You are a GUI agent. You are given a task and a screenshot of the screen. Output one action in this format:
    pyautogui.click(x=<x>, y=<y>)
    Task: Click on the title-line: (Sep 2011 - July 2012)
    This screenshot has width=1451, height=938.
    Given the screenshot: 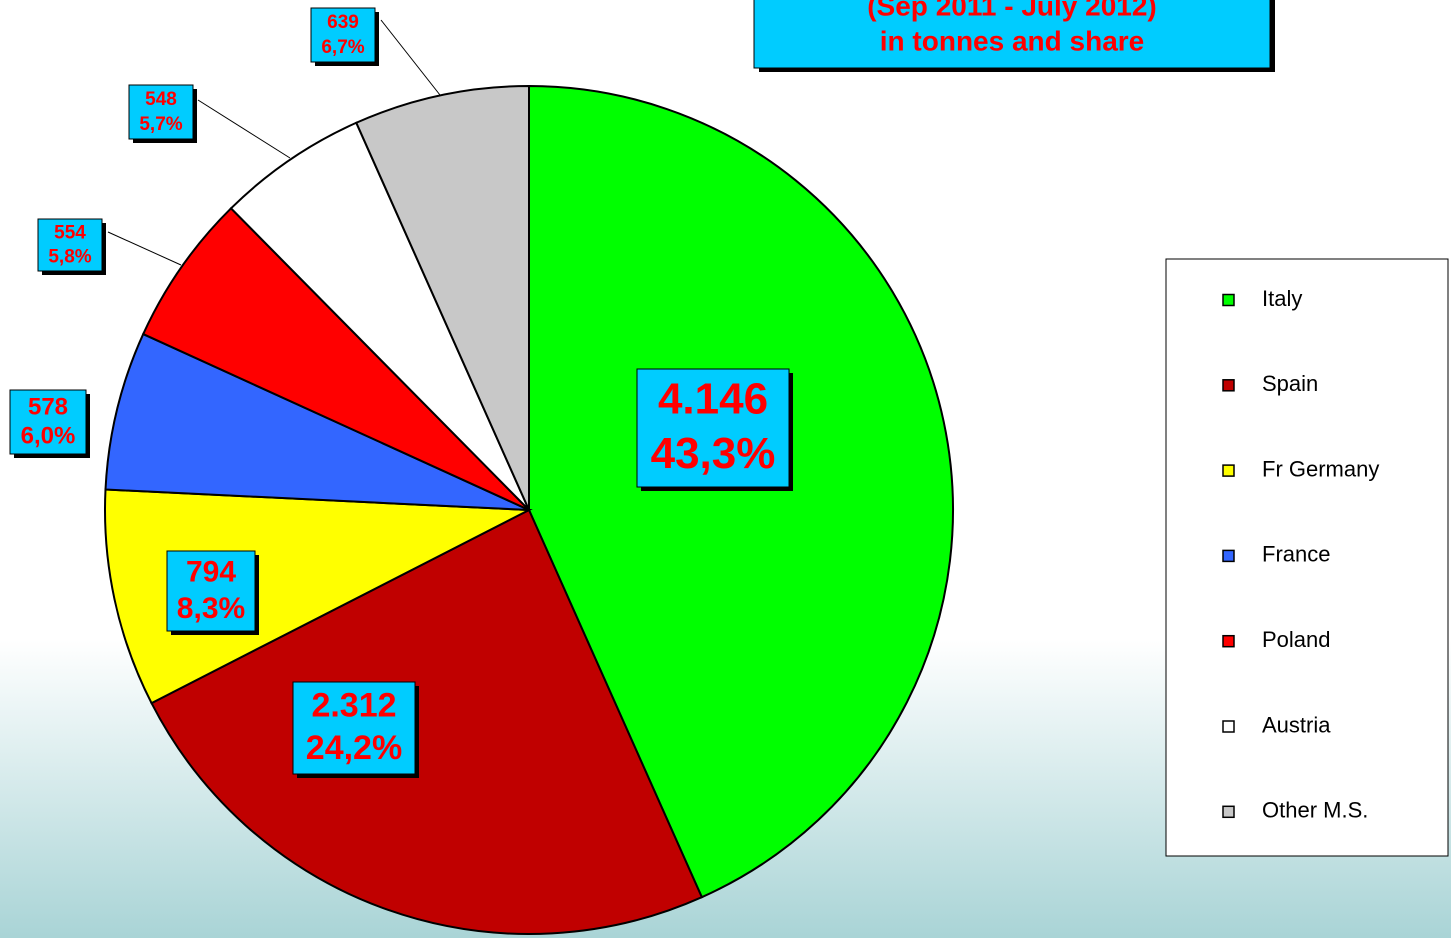 What is the action you would take?
    pyautogui.click(x=1012, y=10)
    